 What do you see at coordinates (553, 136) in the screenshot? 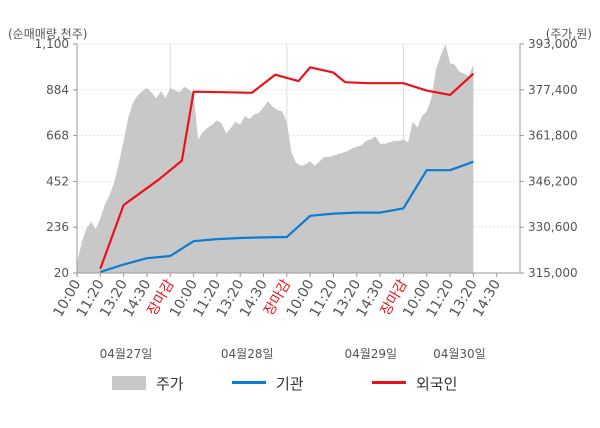
I see `right-tick-label: 361,800` at bounding box center [553, 136].